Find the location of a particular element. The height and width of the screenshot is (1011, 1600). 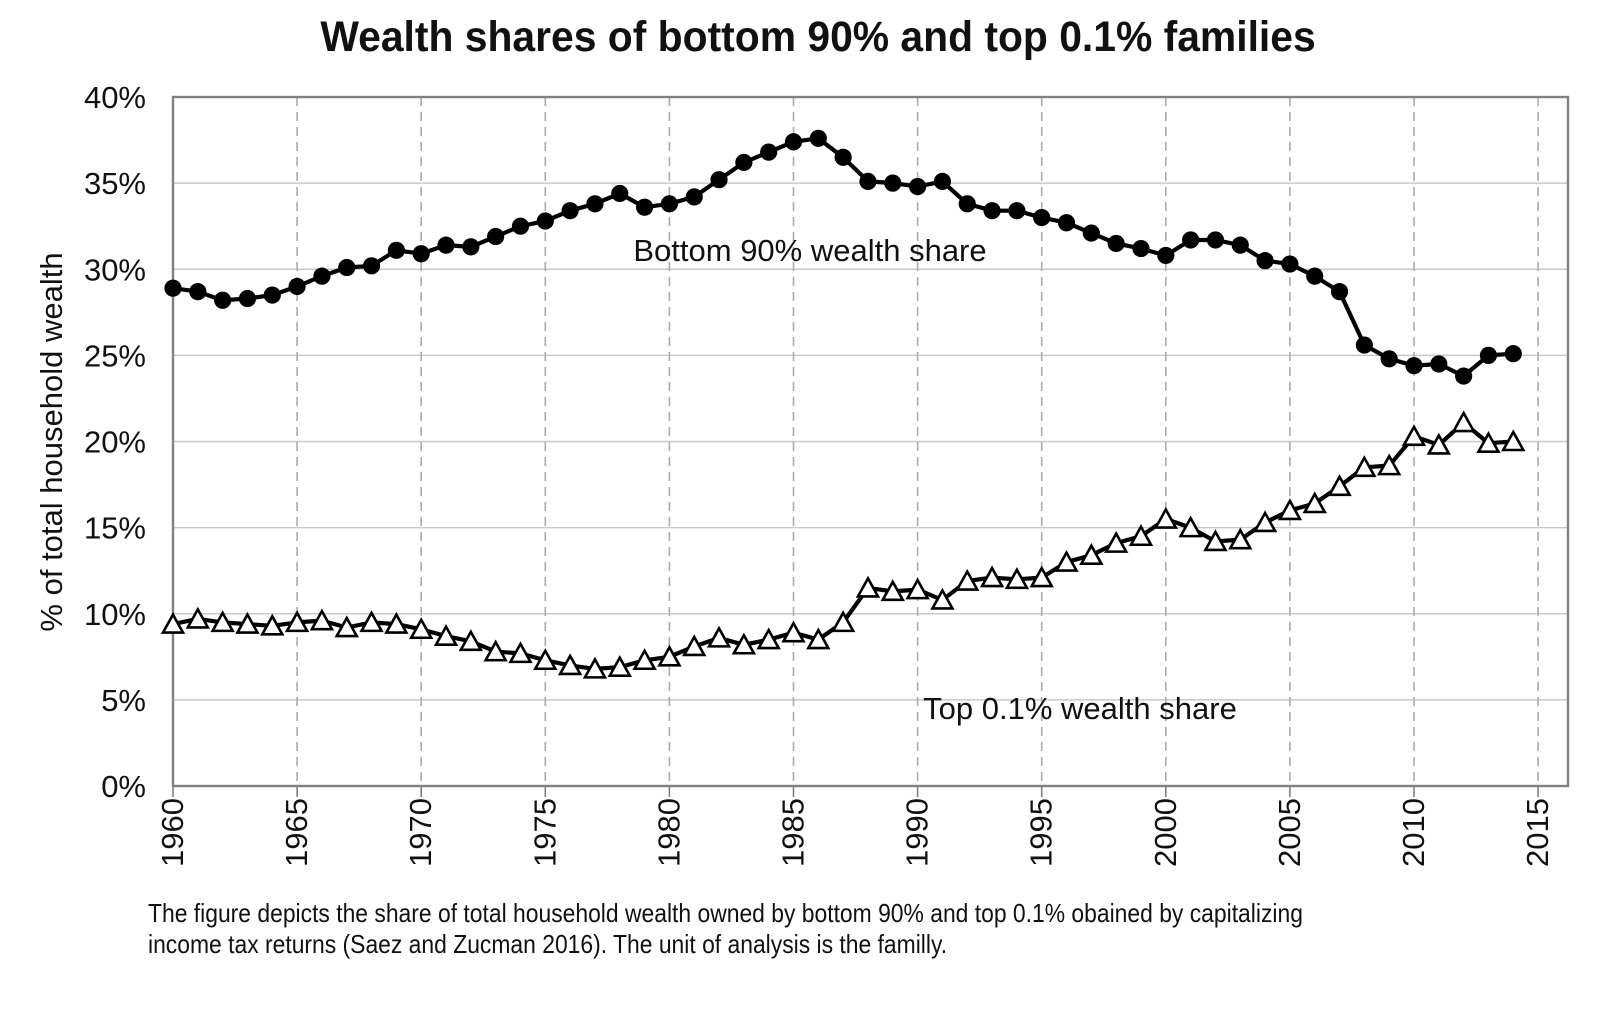

x-tick-label: 1965 is located at coordinates (296, 832).